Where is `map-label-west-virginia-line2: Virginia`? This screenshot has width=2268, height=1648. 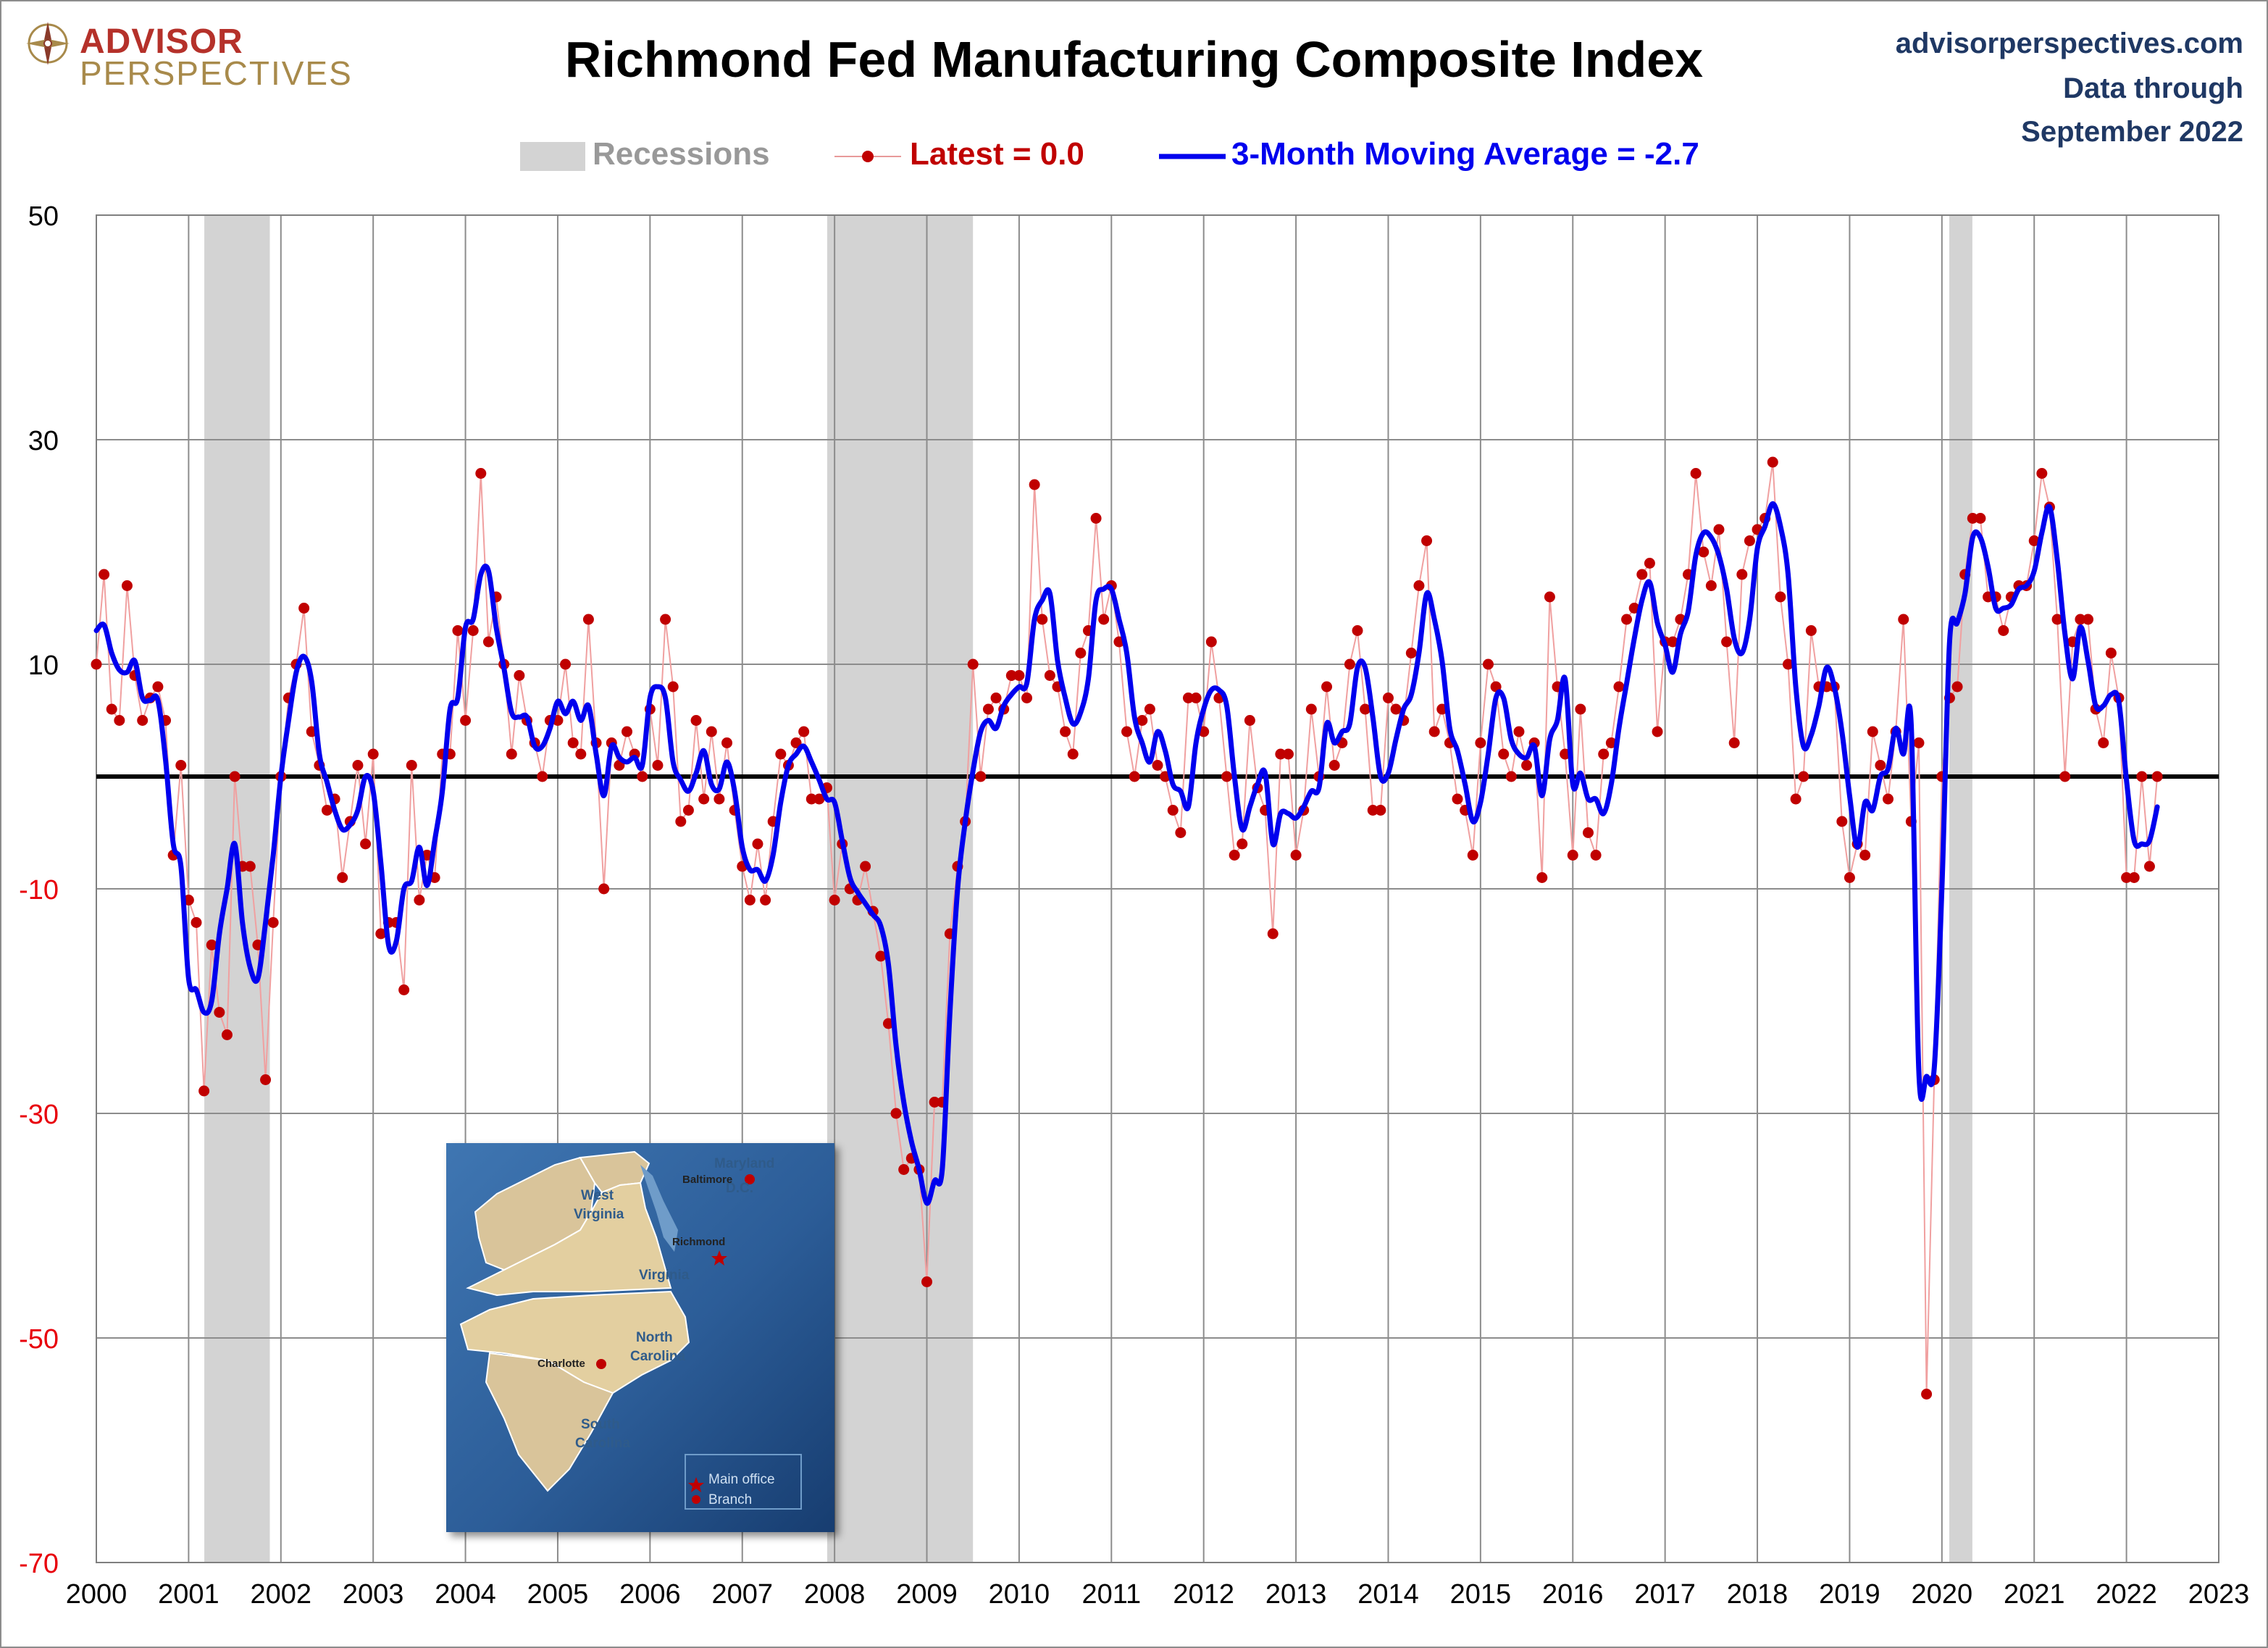 map-label-west-virginia-line2: Virginia is located at coordinates (599, 1214).